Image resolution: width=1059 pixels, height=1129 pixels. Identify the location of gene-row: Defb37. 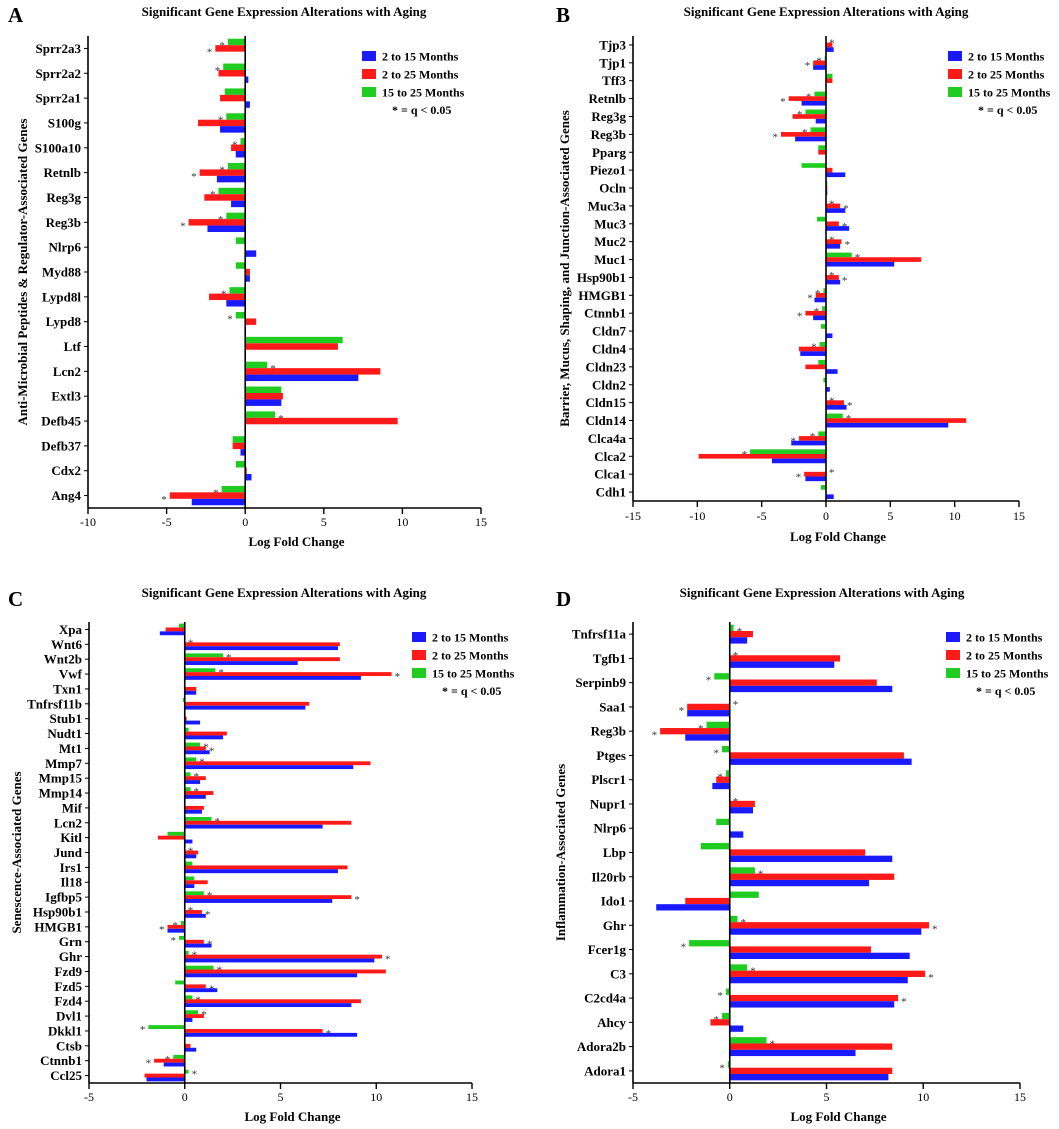
(143, 446).